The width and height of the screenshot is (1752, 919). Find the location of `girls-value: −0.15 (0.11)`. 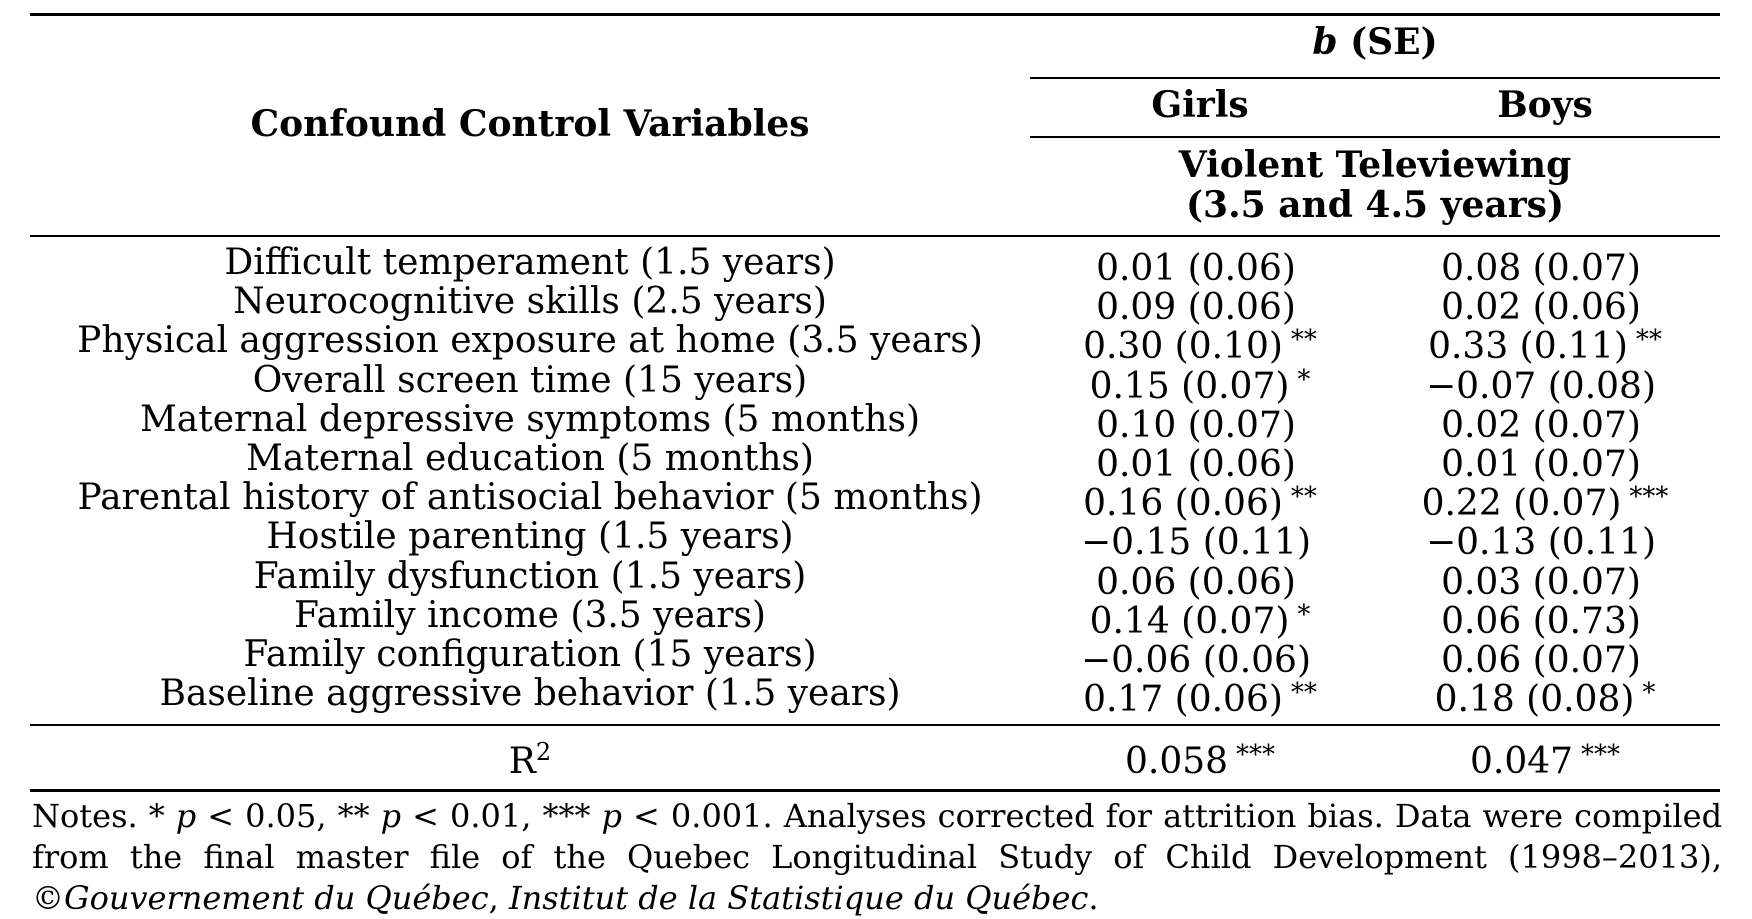

girls-value: −0.15 (0.11) is located at coordinates (1195, 543).